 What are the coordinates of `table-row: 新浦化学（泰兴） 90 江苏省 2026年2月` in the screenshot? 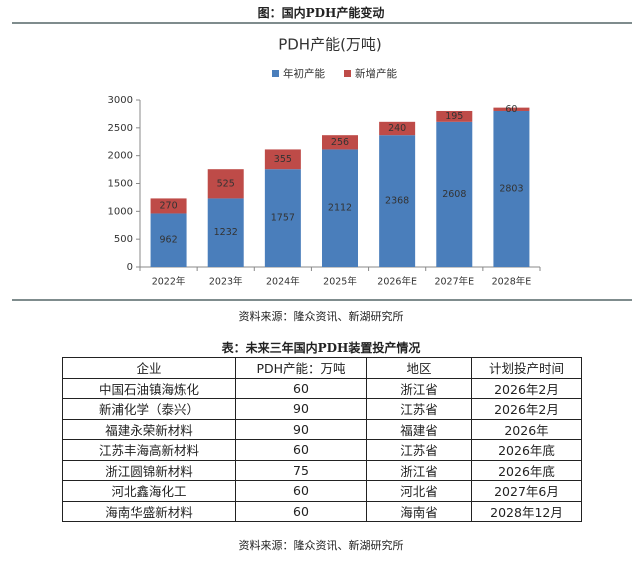 It's located at (322, 409).